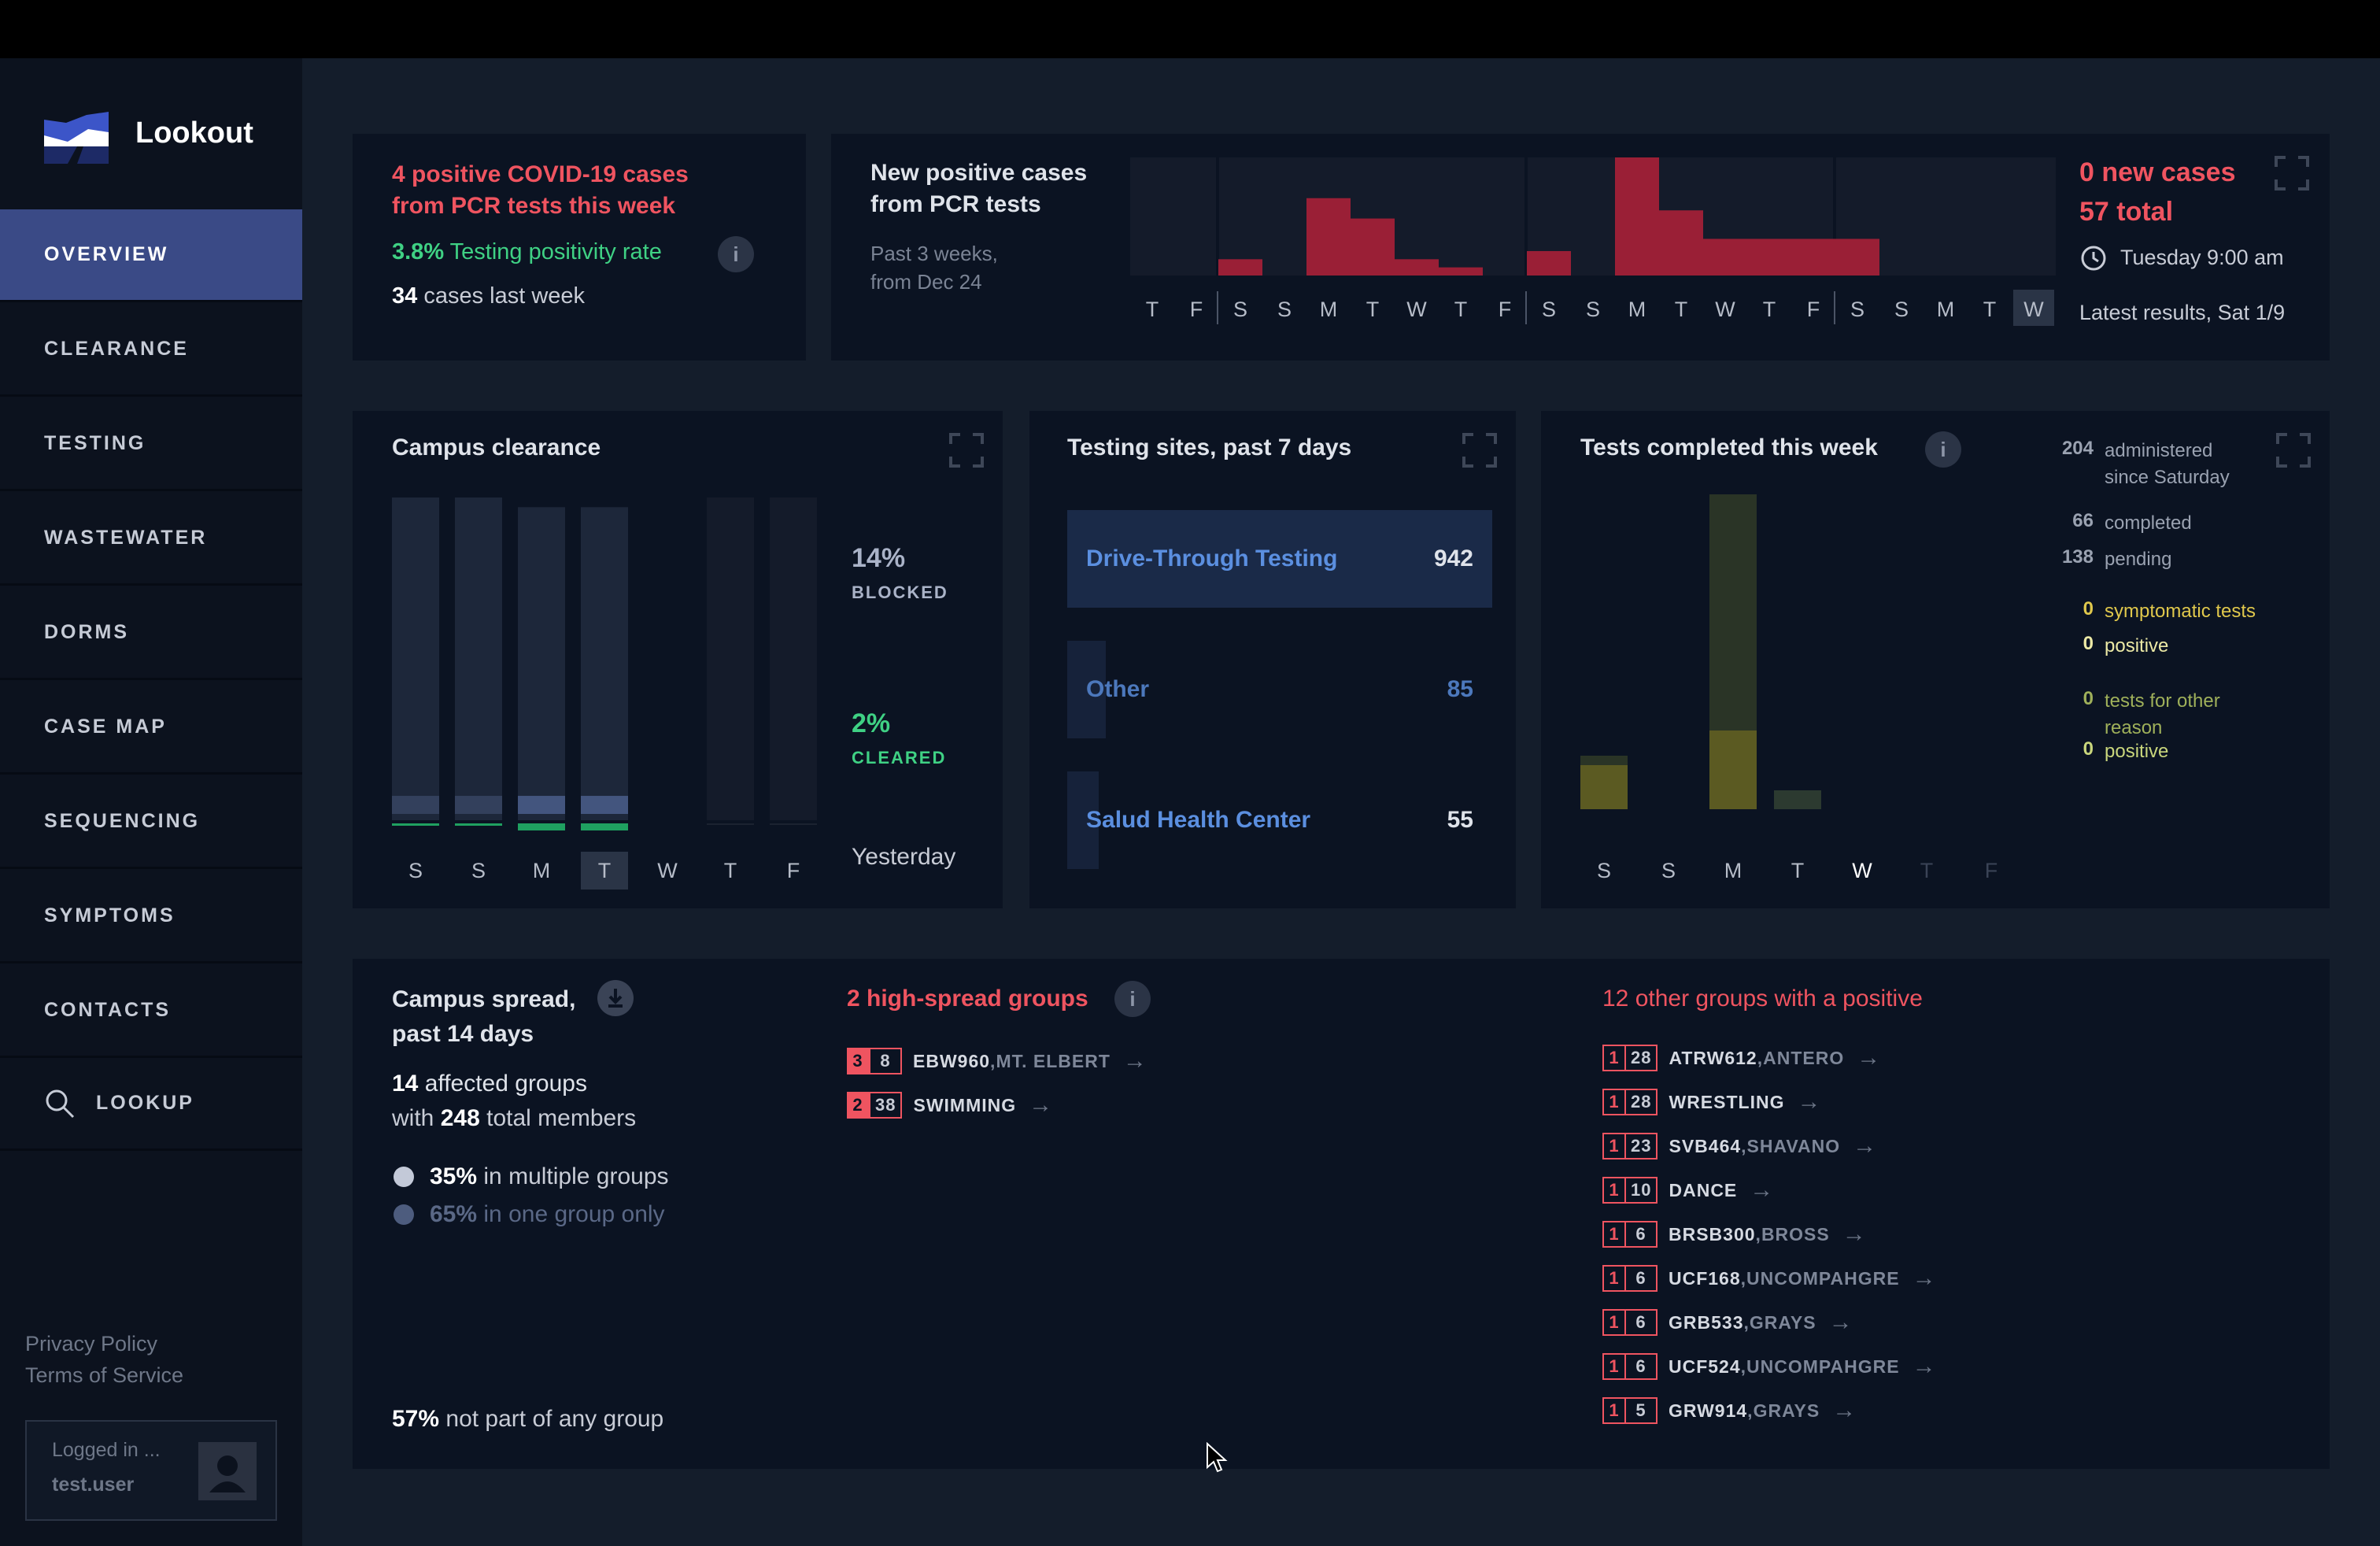 The height and width of the screenshot is (1546, 2380). I want to click on nav-item-wastewater: WASTEWATER, so click(151, 539).